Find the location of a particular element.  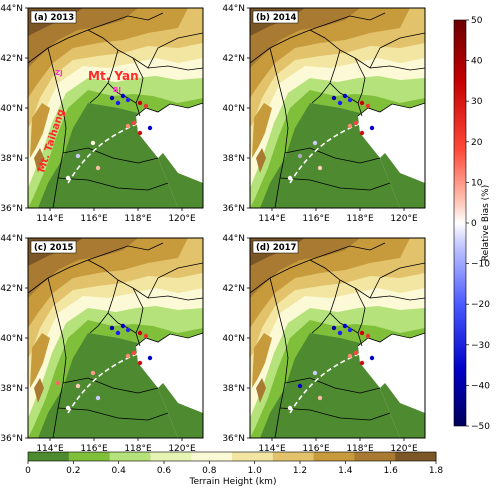

bias-tick-label: −10 is located at coordinates (480, 265).